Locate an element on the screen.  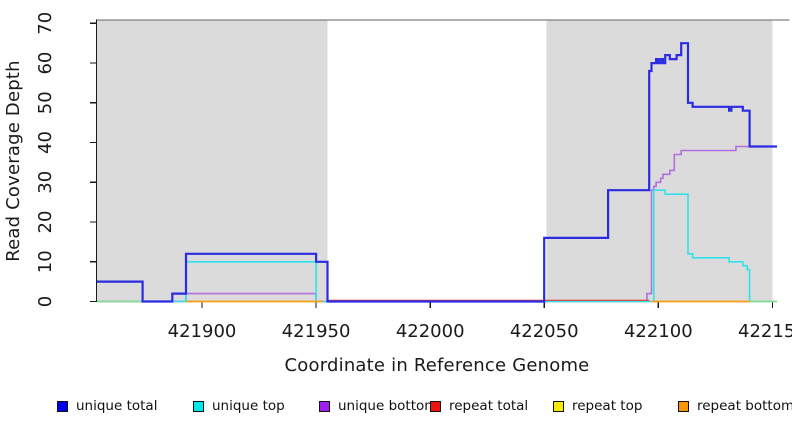
legend-item-repeat-bottom: repeat bottom is located at coordinates (735, 406).